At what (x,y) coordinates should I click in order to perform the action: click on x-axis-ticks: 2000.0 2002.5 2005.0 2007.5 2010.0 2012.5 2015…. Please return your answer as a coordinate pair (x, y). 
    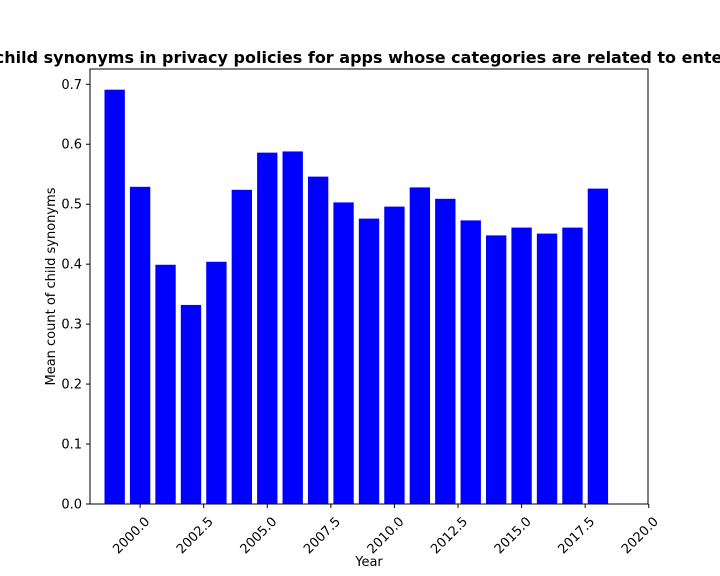
    Looking at the image, I should click on (386, 530).